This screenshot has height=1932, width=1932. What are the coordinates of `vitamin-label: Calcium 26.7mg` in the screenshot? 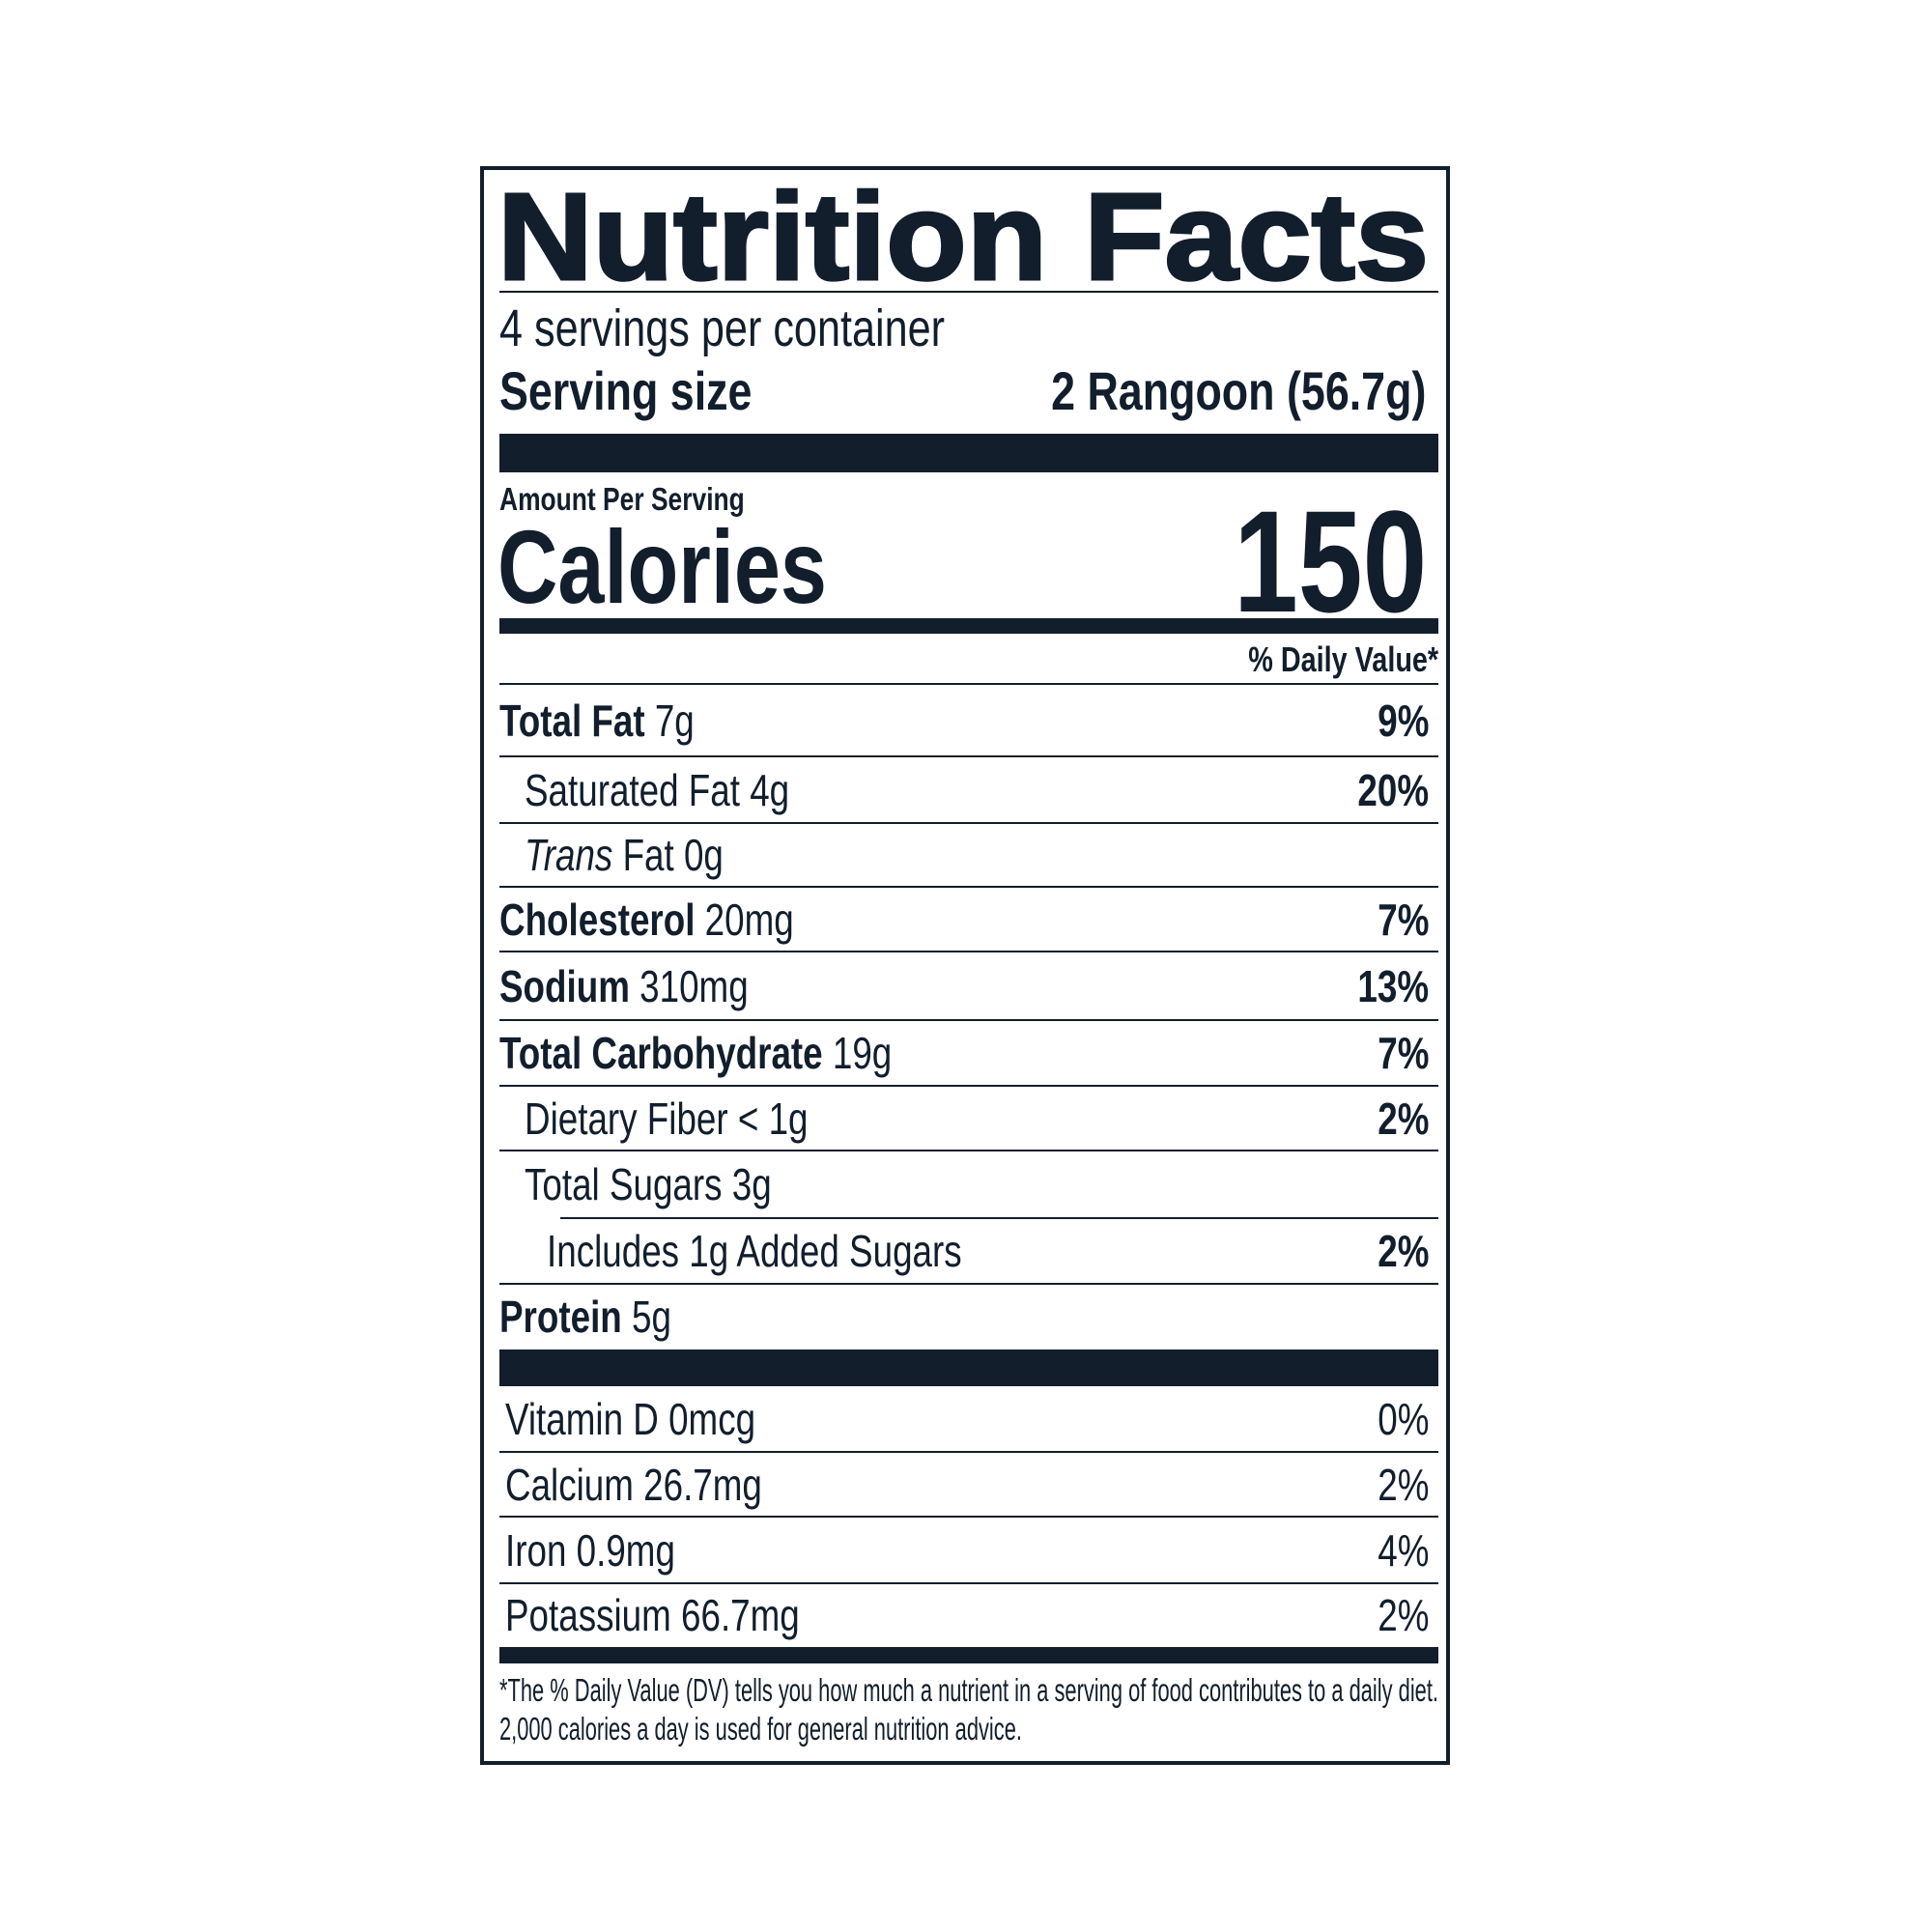 It's located at (633, 1484).